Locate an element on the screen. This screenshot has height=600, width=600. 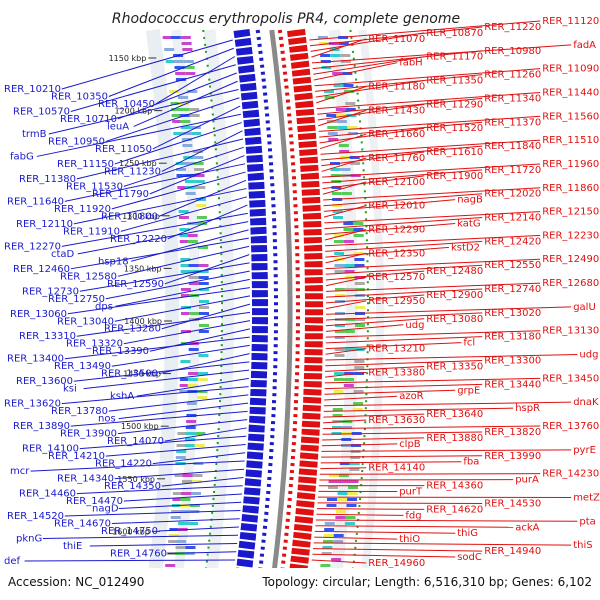
tick-label: 1200 kbp is located at coordinates (133, 111).